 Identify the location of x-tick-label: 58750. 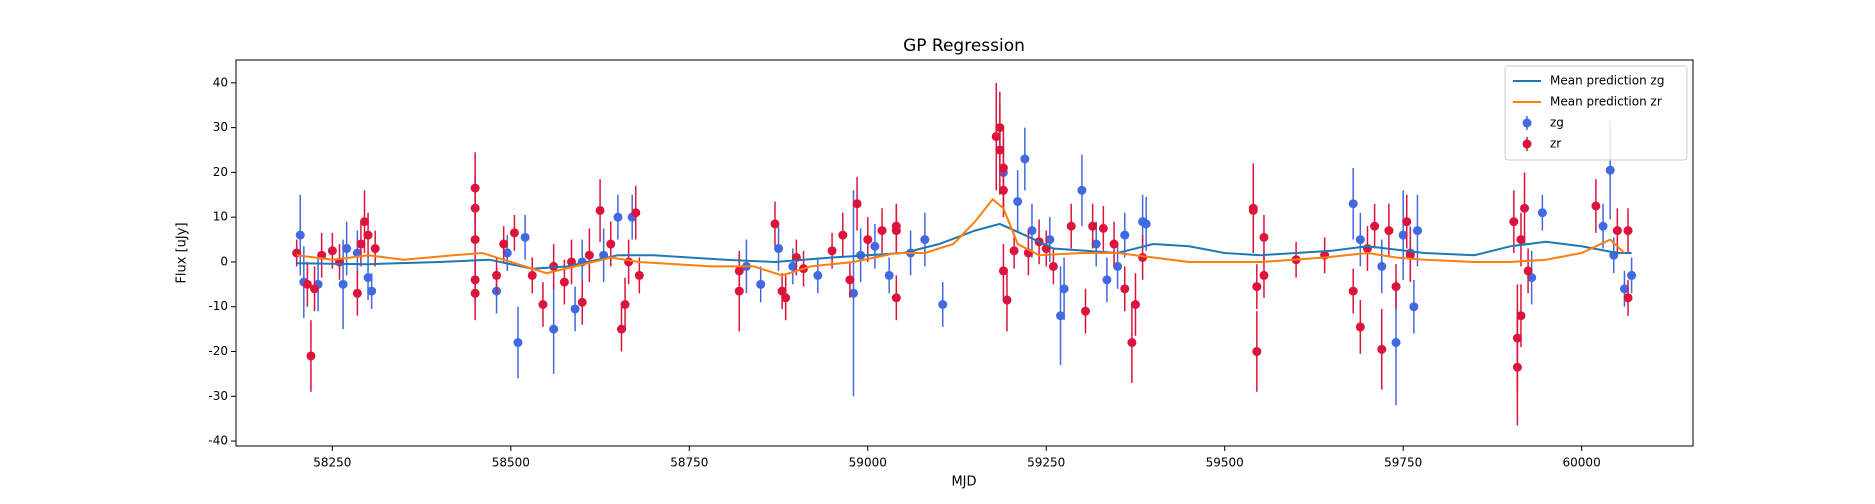
(689, 463).